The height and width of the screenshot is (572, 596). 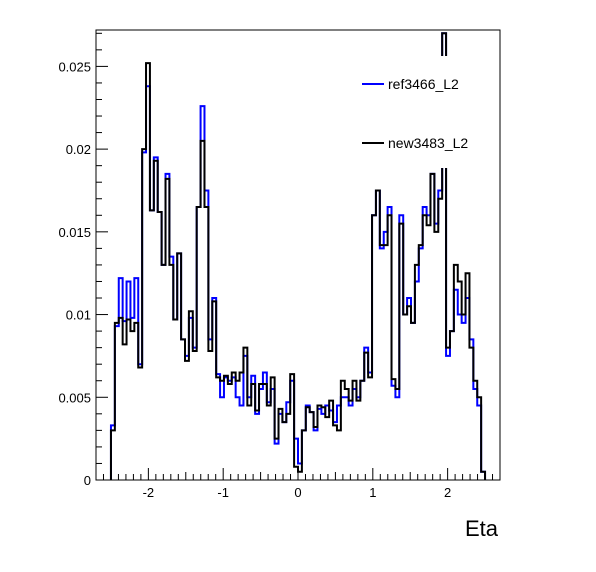 What do you see at coordinates (87, 480) in the screenshot?
I see `y-tick-label: 0` at bounding box center [87, 480].